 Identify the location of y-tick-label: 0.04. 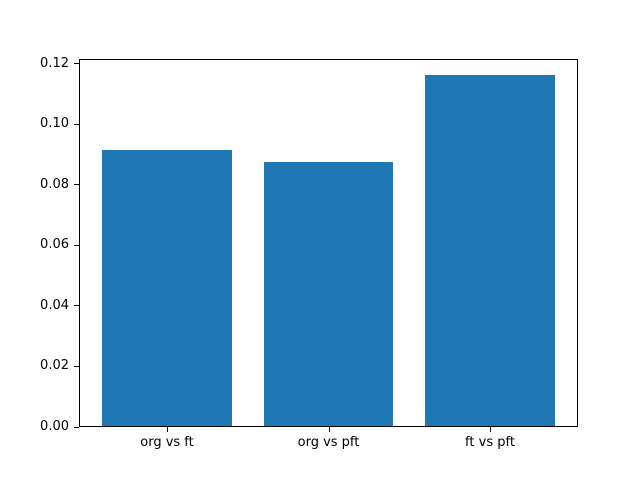
(54, 305).